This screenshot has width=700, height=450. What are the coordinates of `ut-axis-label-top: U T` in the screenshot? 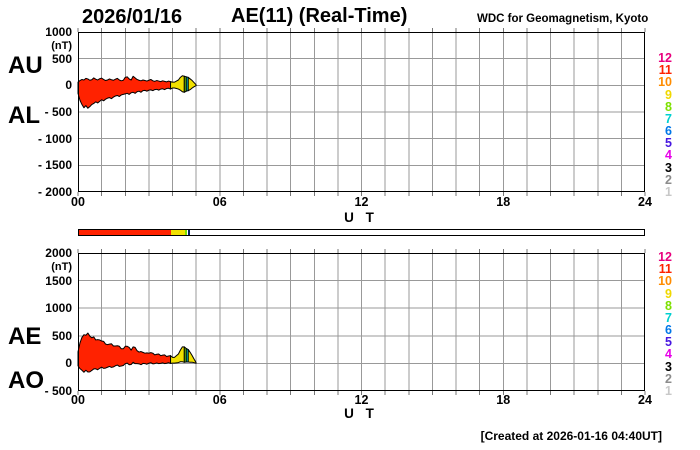 It's located at (361, 217).